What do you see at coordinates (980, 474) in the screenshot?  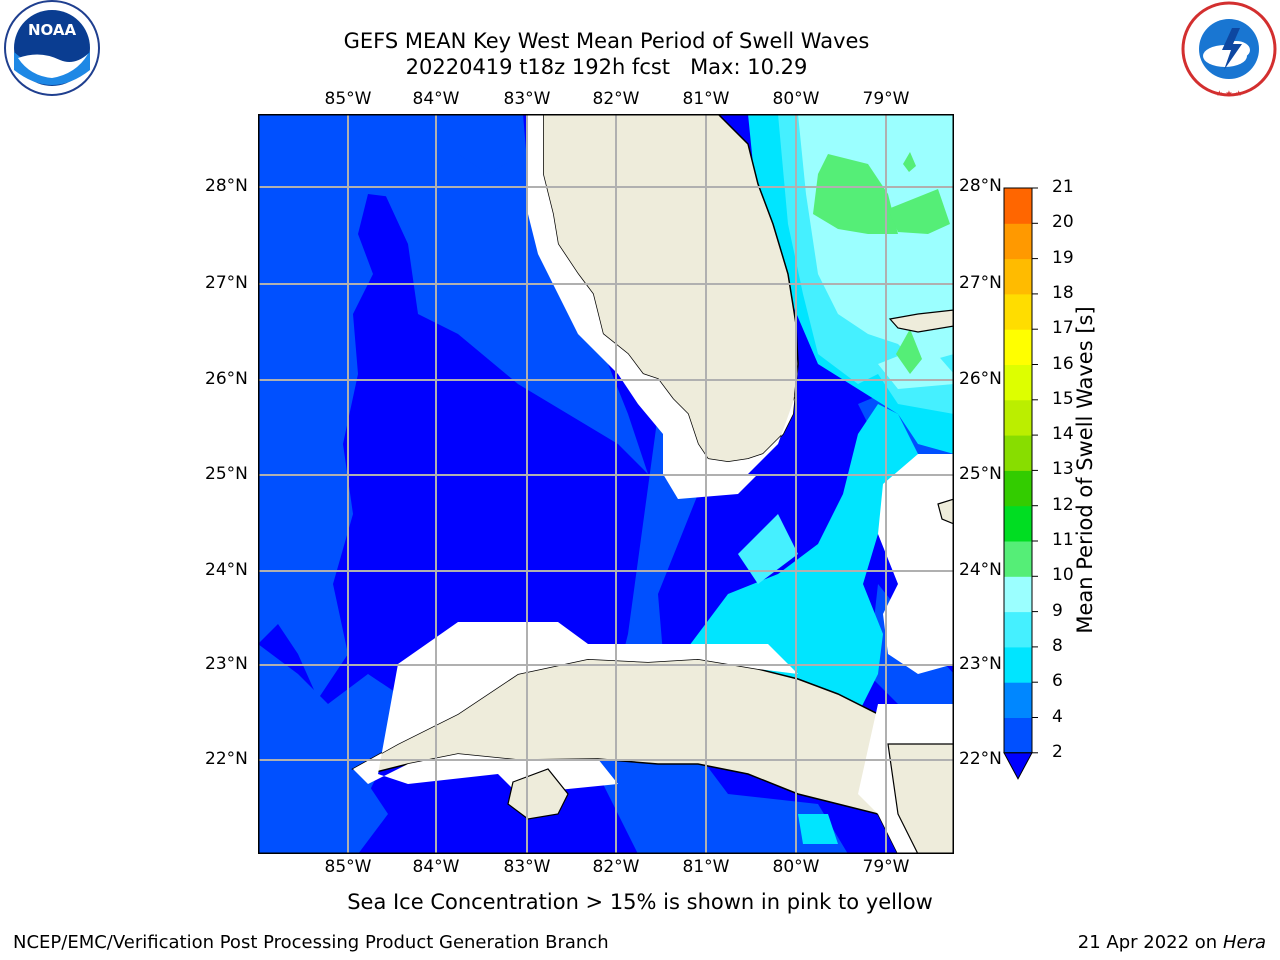 I see `lat-label-right: 25°N` at bounding box center [980, 474].